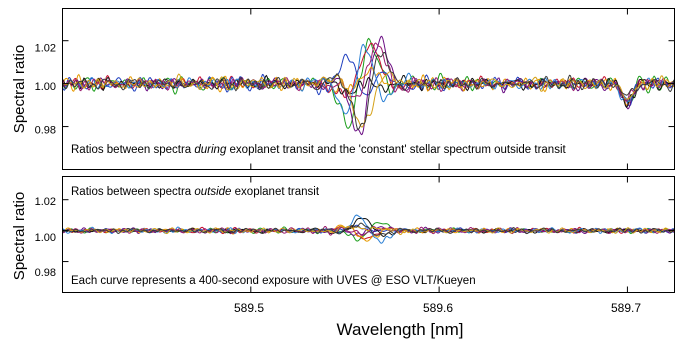  What do you see at coordinates (210, 150) in the screenshot?
I see `top-annotation-emph: during` at bounding box center [210, 150].